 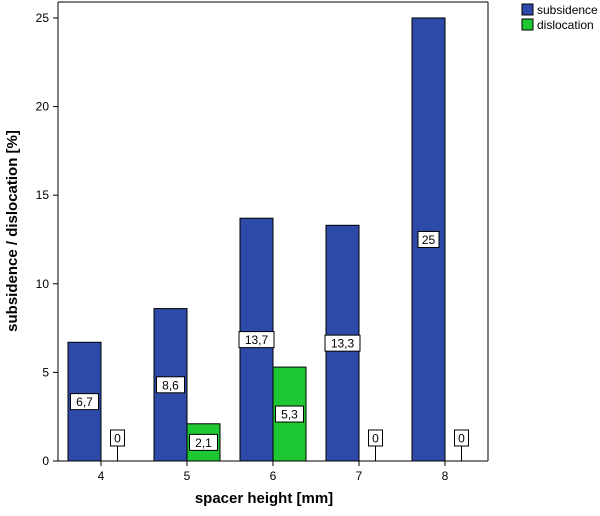 I want to click on data-label: 25, so click(x=429, y=240).